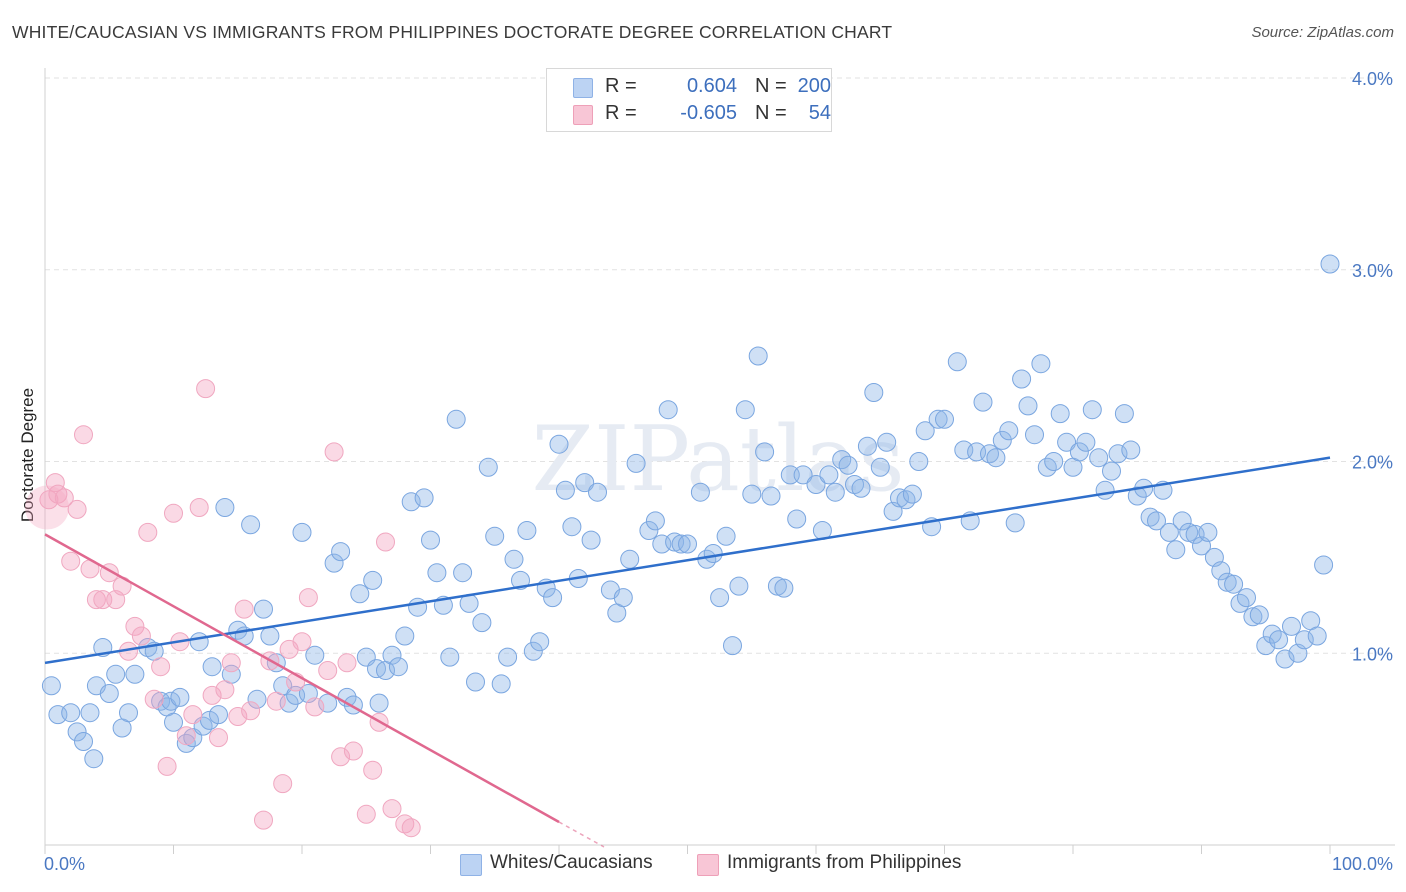 Image resolution: width=1406 pixels, height=892 pixels. I want to click on legend-swatch-pink, so click(583, 115).